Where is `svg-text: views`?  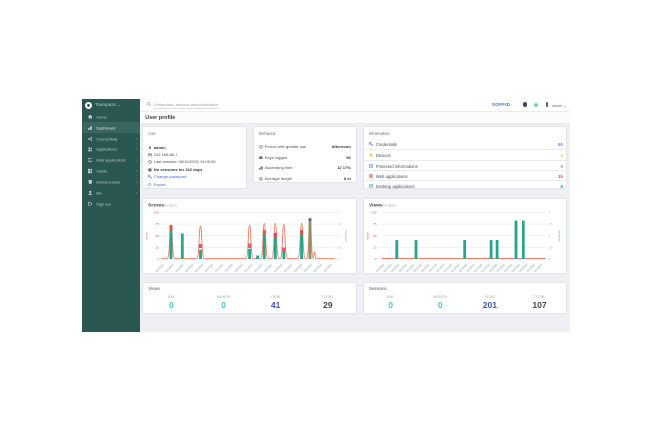 svg-text: views is located at coordinates (367, 236).